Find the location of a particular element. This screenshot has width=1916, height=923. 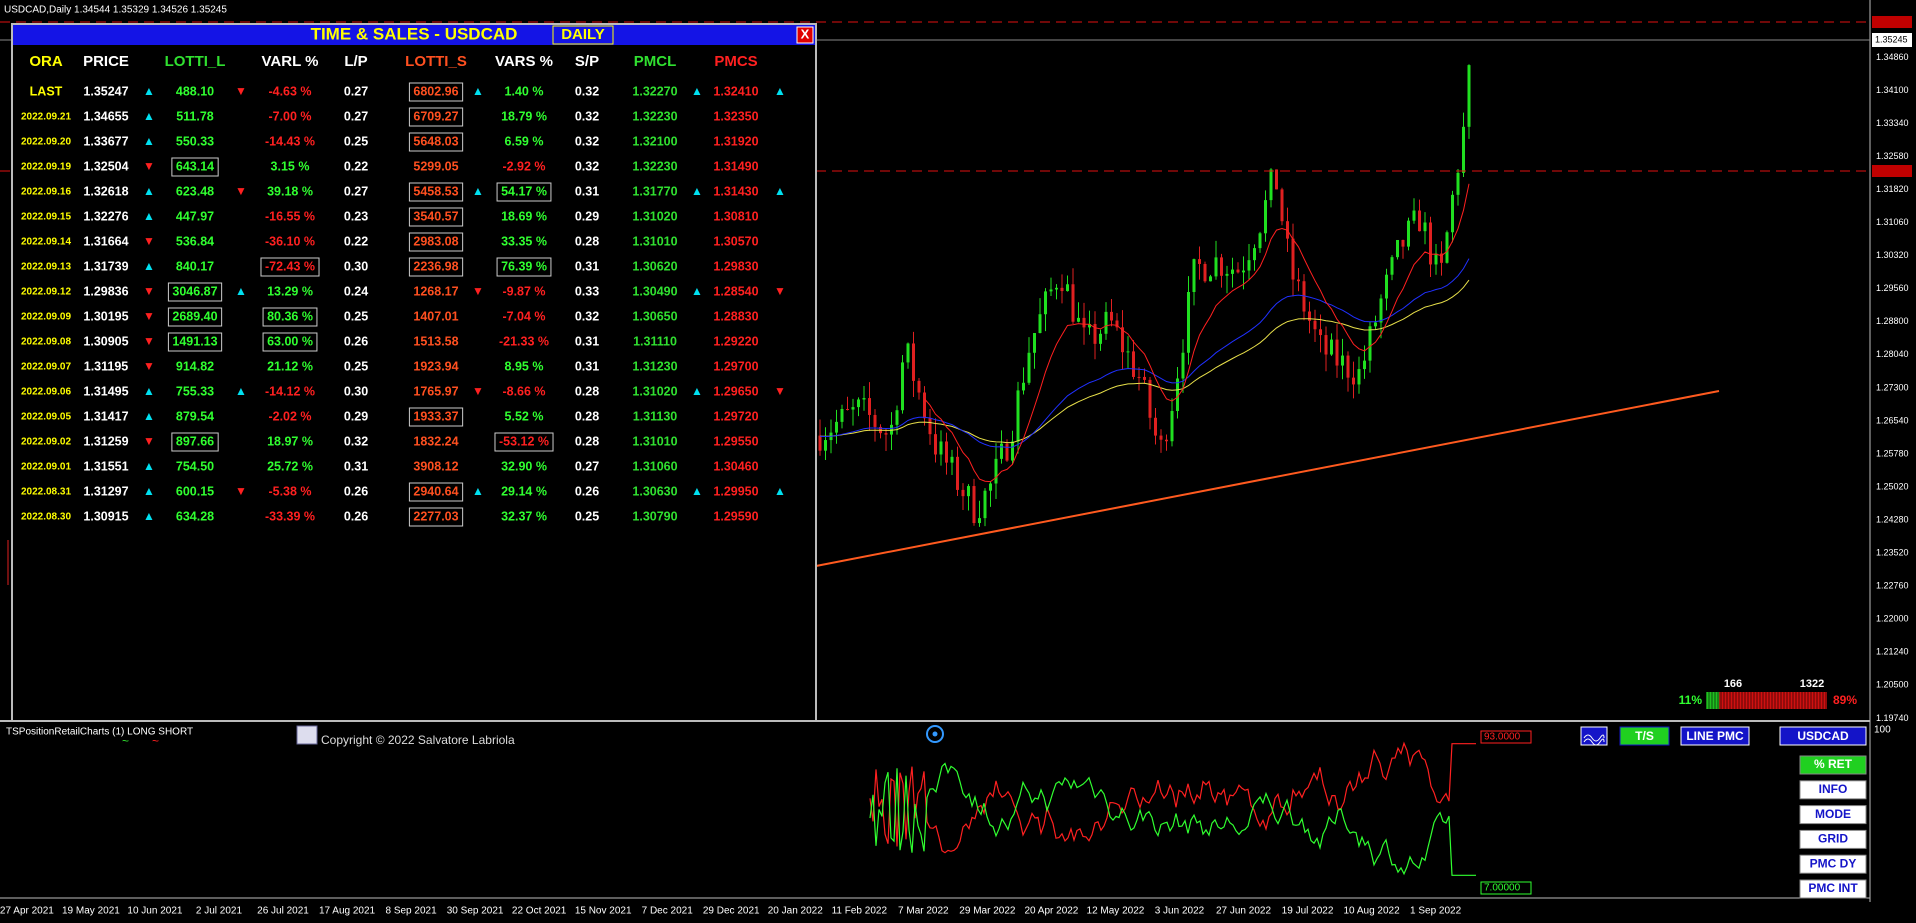

close-button is located at coordinates (805, 35).